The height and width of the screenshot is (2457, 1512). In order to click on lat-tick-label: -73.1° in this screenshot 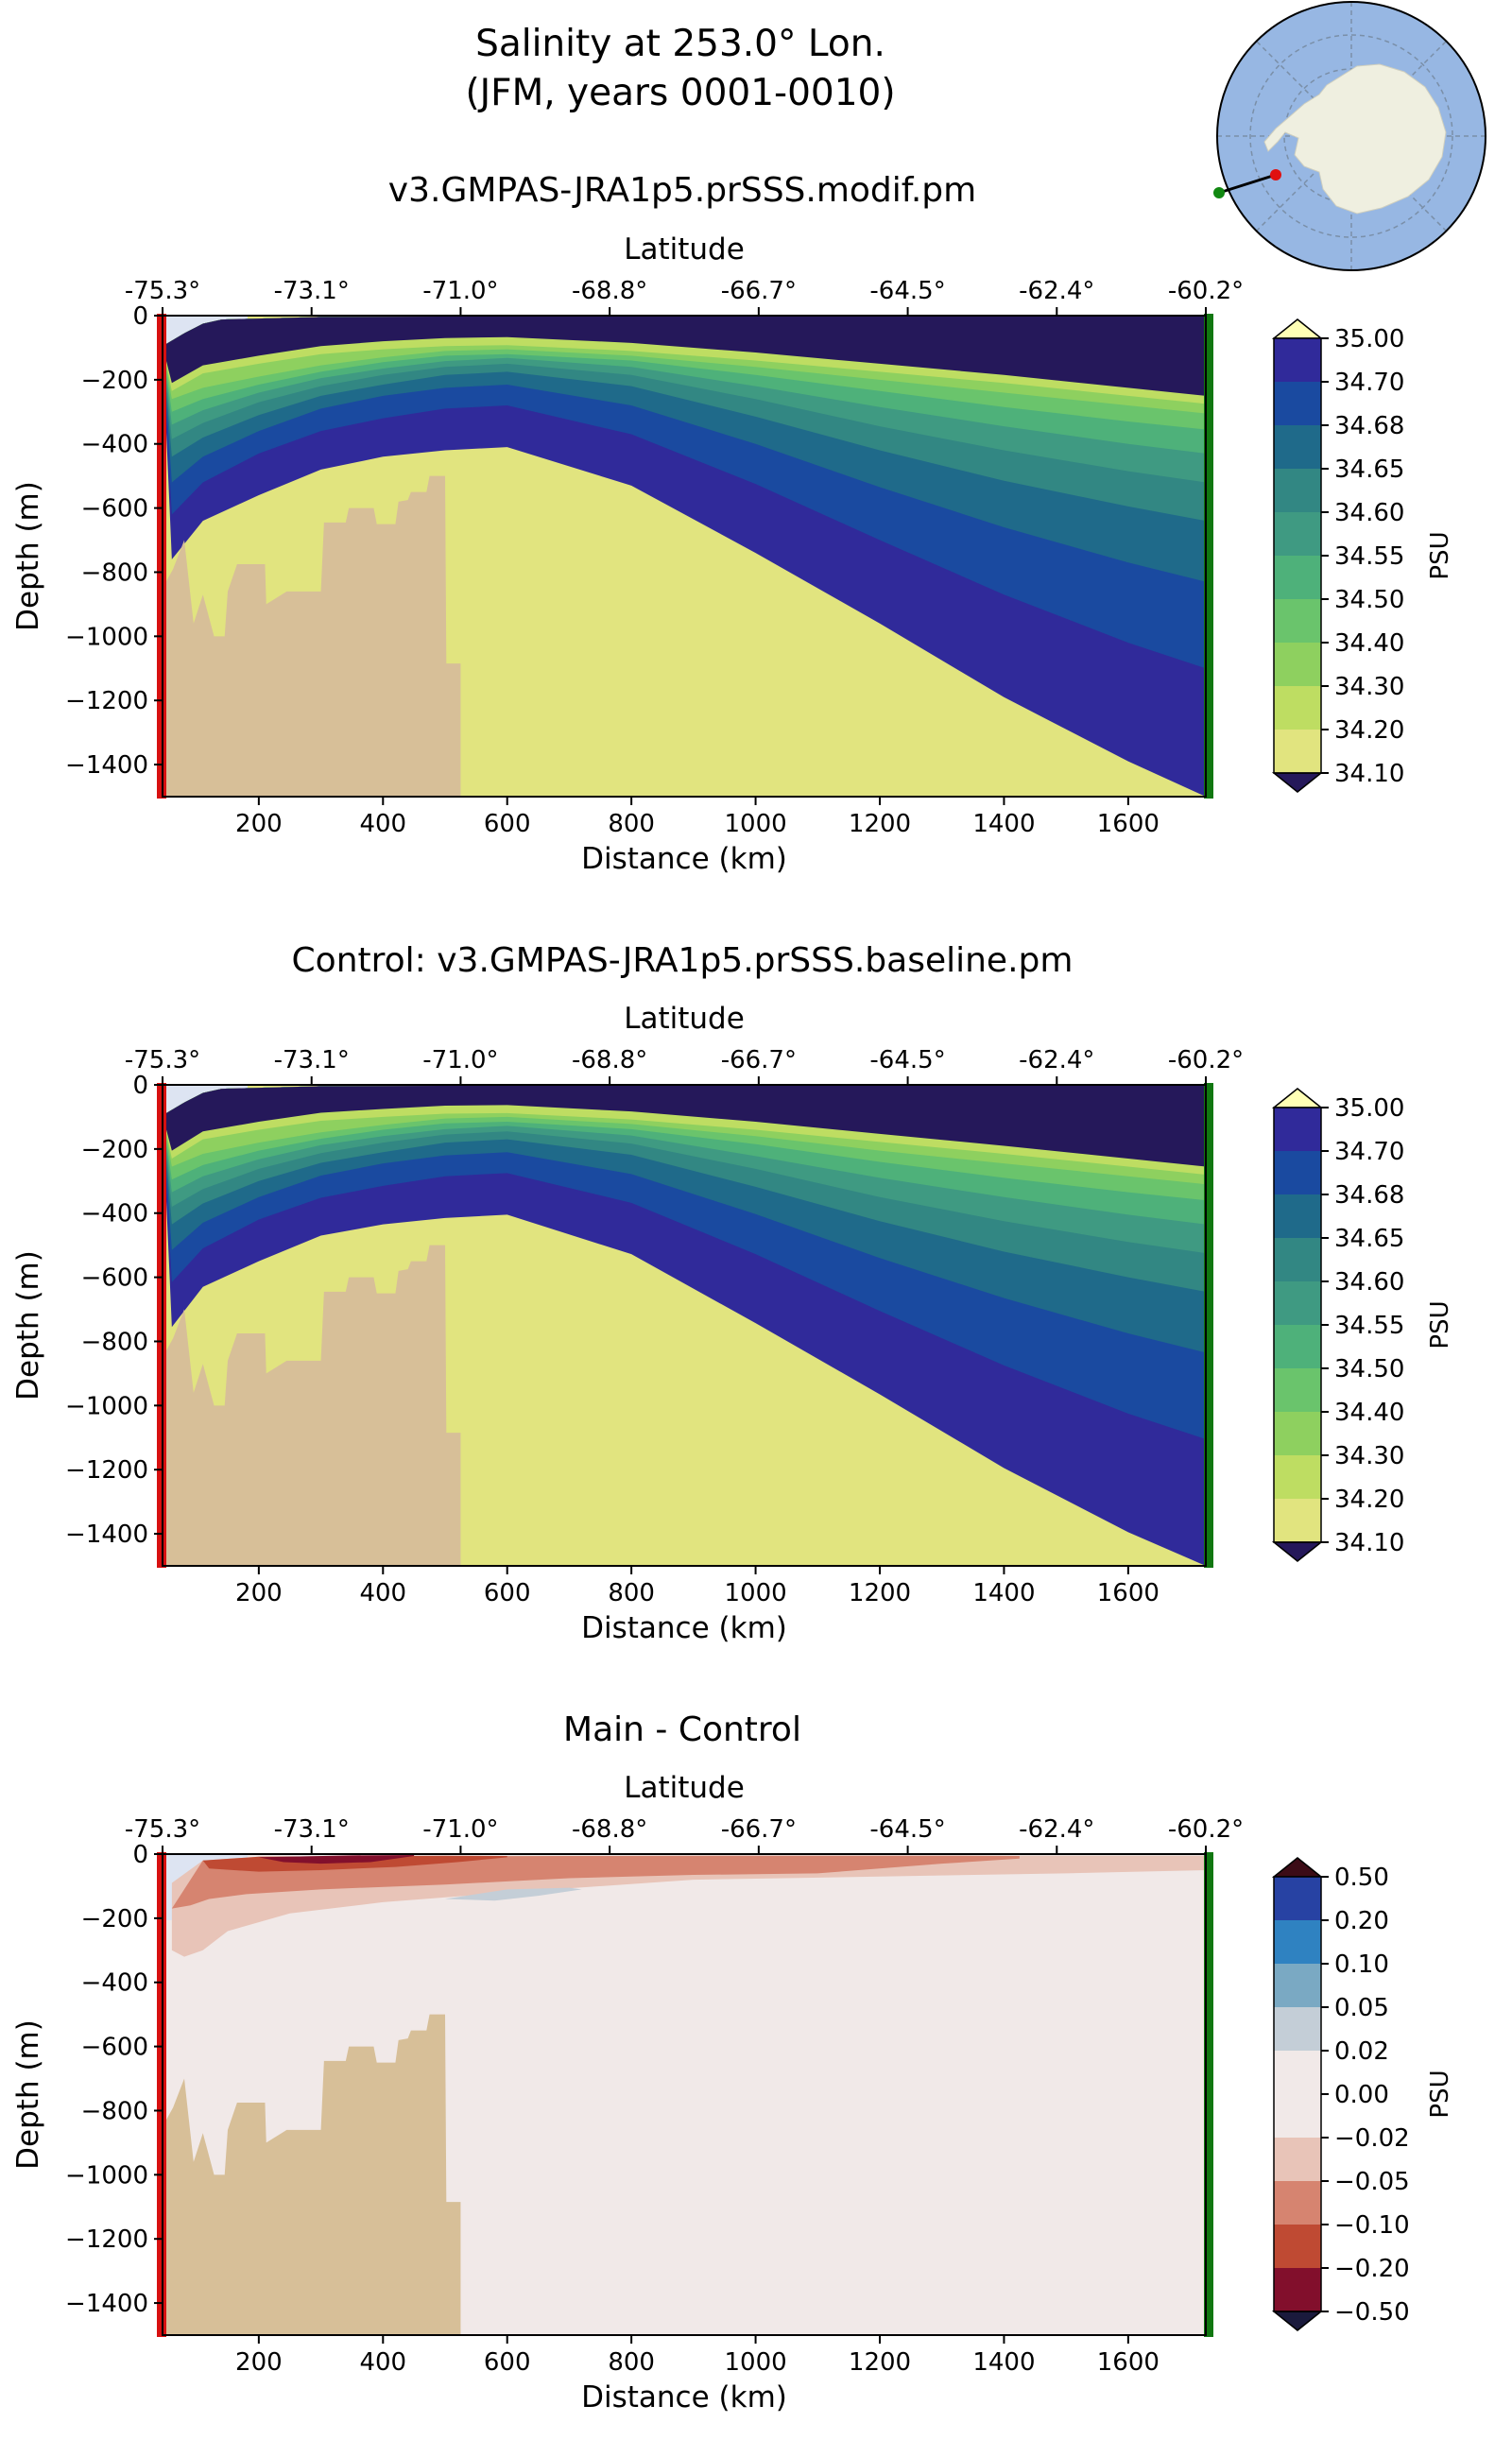, I will do `click(312, 291)`.